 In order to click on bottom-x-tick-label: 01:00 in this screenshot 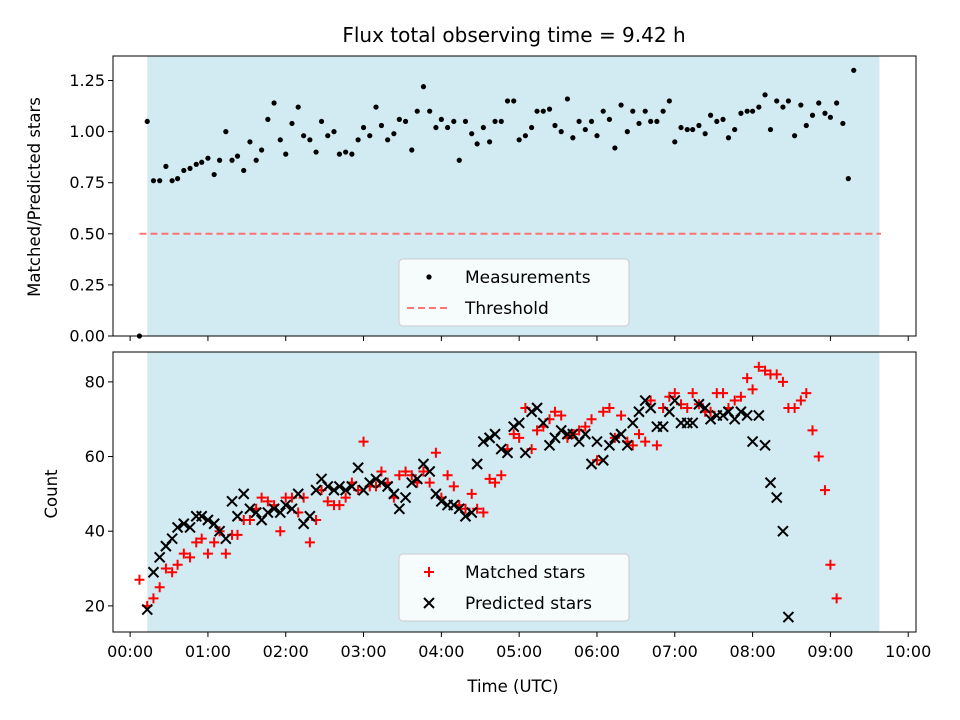, I will do `click(208, 651)`.